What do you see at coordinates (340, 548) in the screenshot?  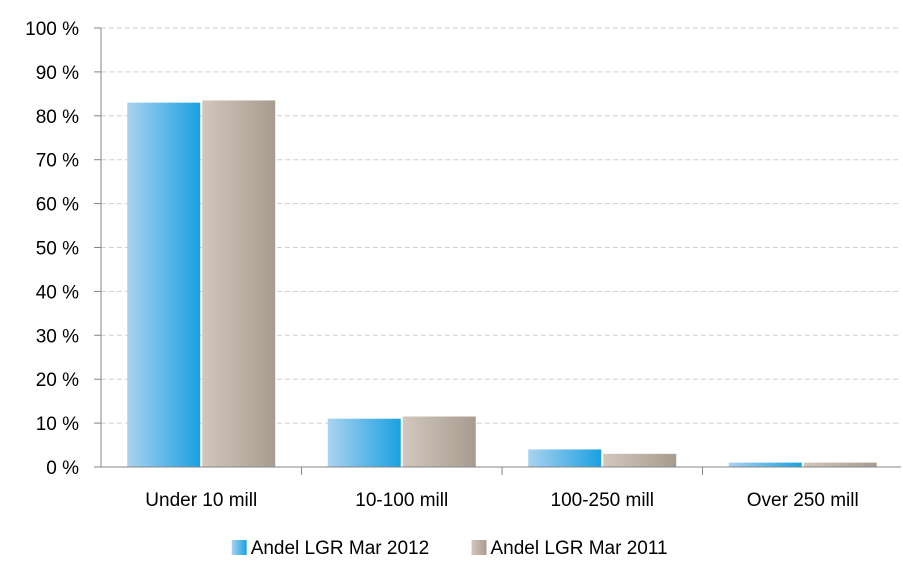 I see `legend-label: Andel LGR Mar 2012` at bounding box center [340, 548].